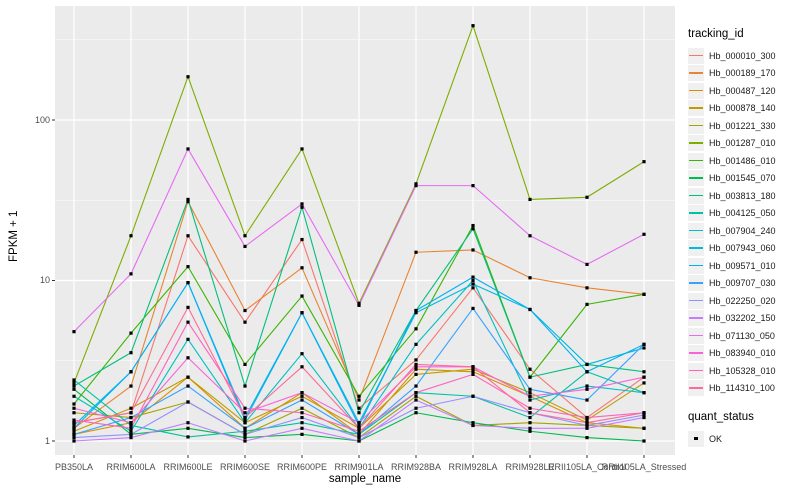  Describe the element at coordinates (530, 467) in the screenshot. I see `x-tick-label-RRIM928LE: RRIM928LE` at that location.